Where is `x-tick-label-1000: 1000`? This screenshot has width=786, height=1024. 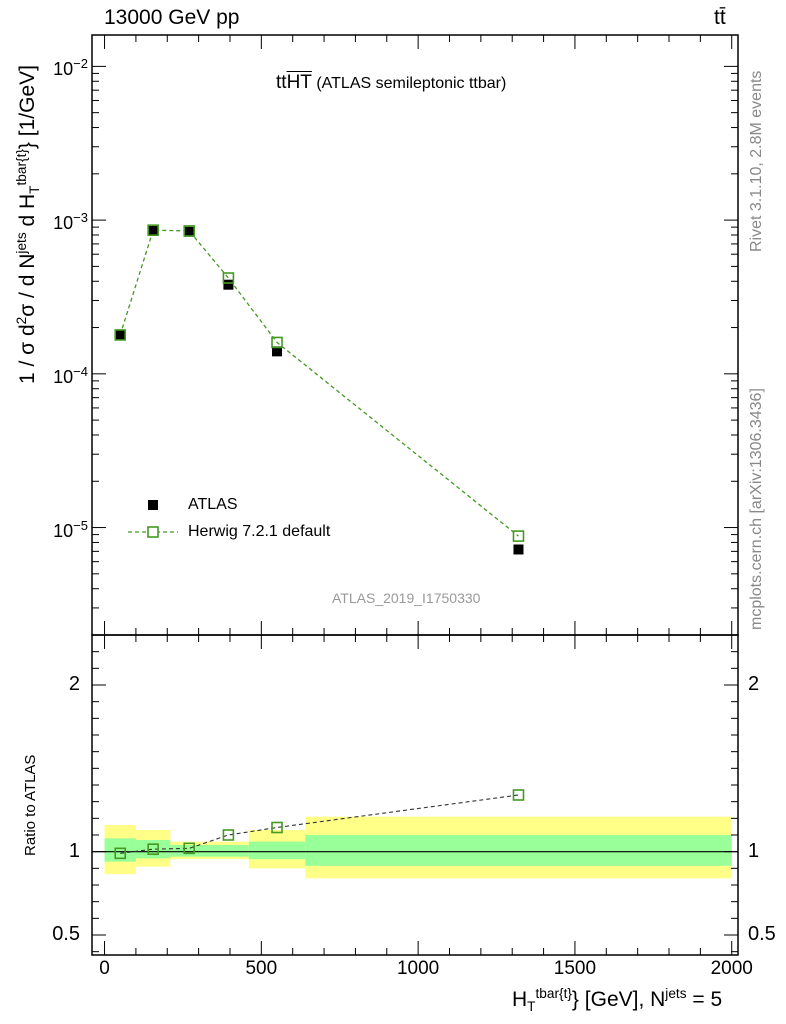
x-tick-label-1000: 1000 is located at coordinates (418, 968).